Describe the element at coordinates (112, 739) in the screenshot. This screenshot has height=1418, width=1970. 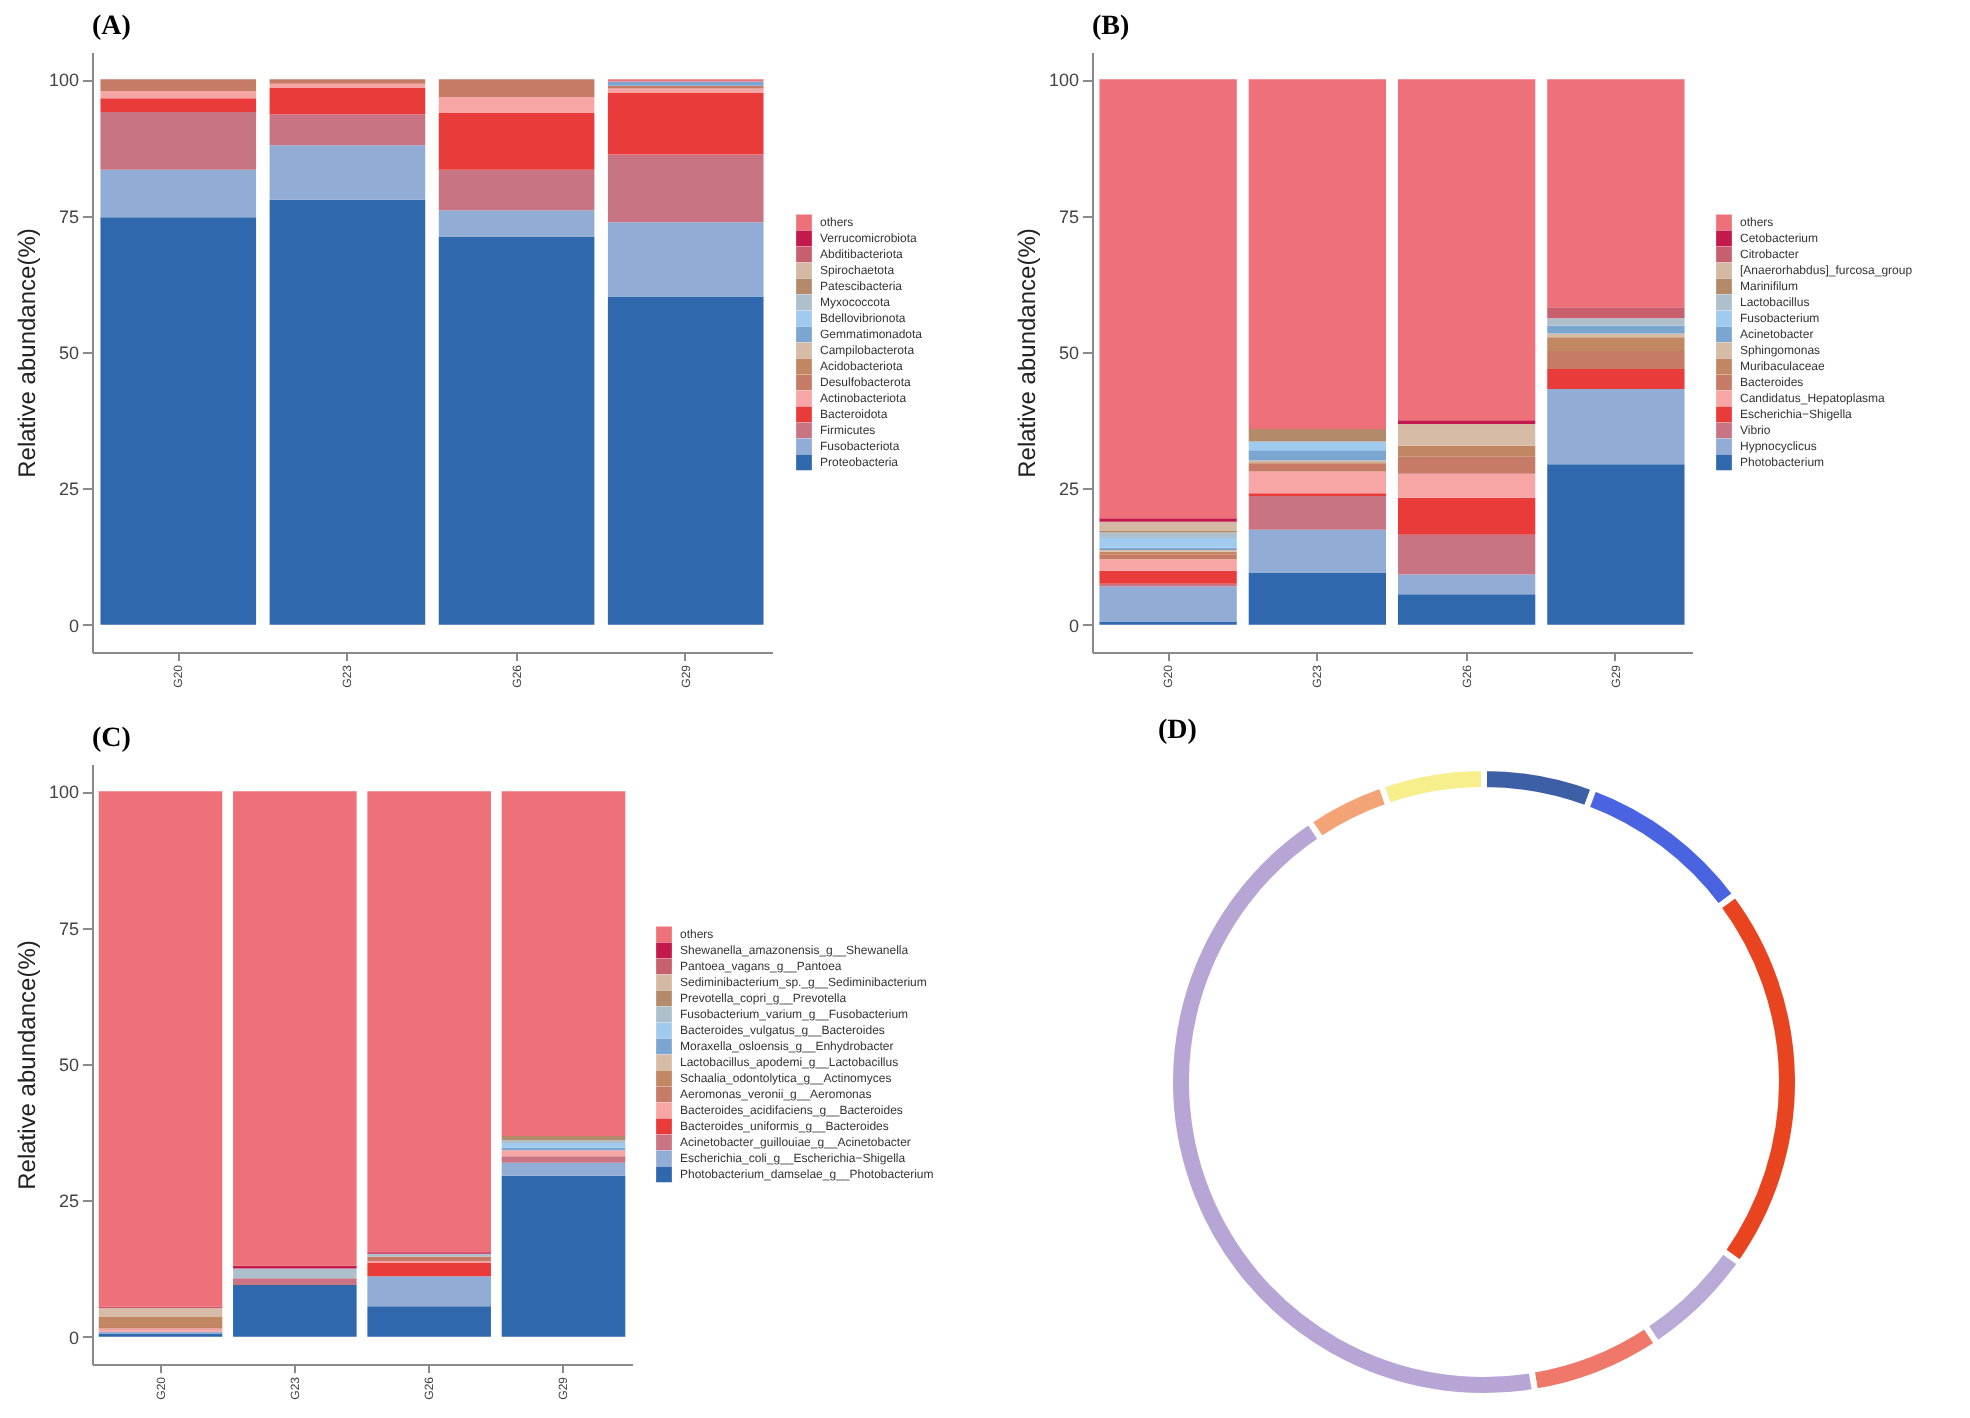
I see `chart-title: (C)` at that location.